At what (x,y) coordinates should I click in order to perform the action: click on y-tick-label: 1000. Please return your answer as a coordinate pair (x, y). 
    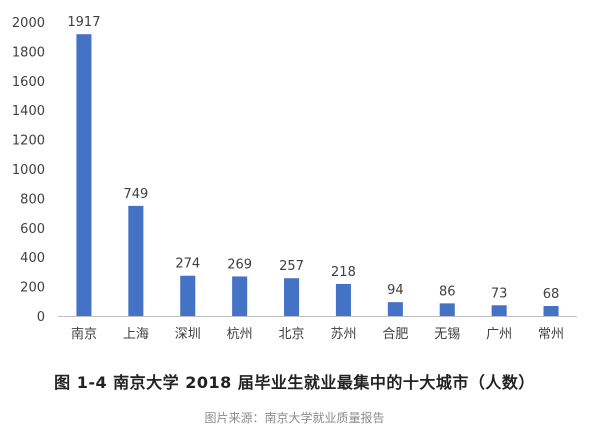
    Looking at the image, I should click on (28, 170).